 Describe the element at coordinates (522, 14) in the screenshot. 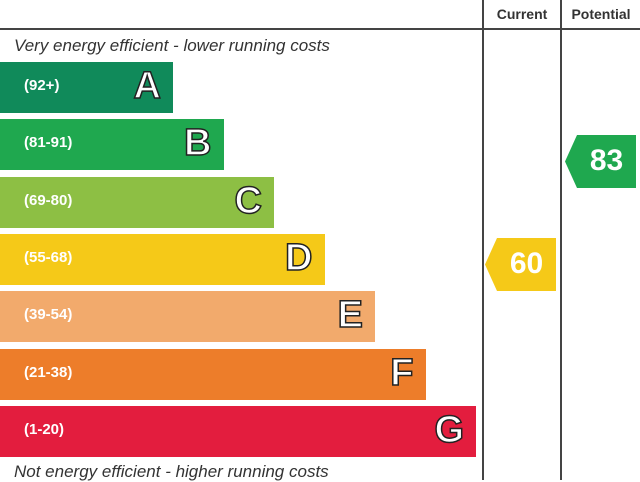

I see `current-header: Current` at that location.